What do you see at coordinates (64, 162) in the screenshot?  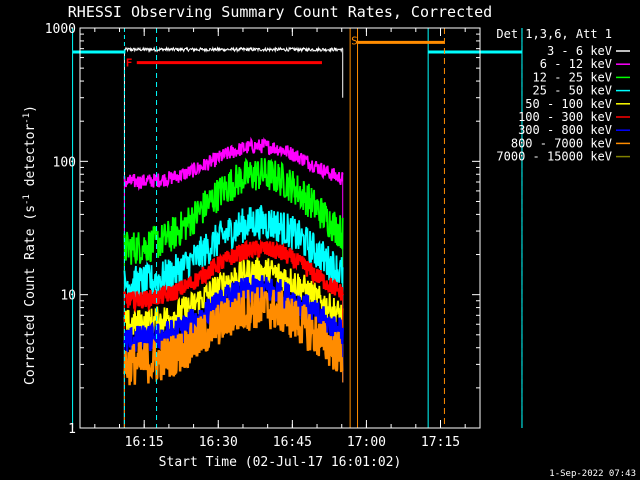 I see `y-tick-label: 100` at bounding box center [64, 162].